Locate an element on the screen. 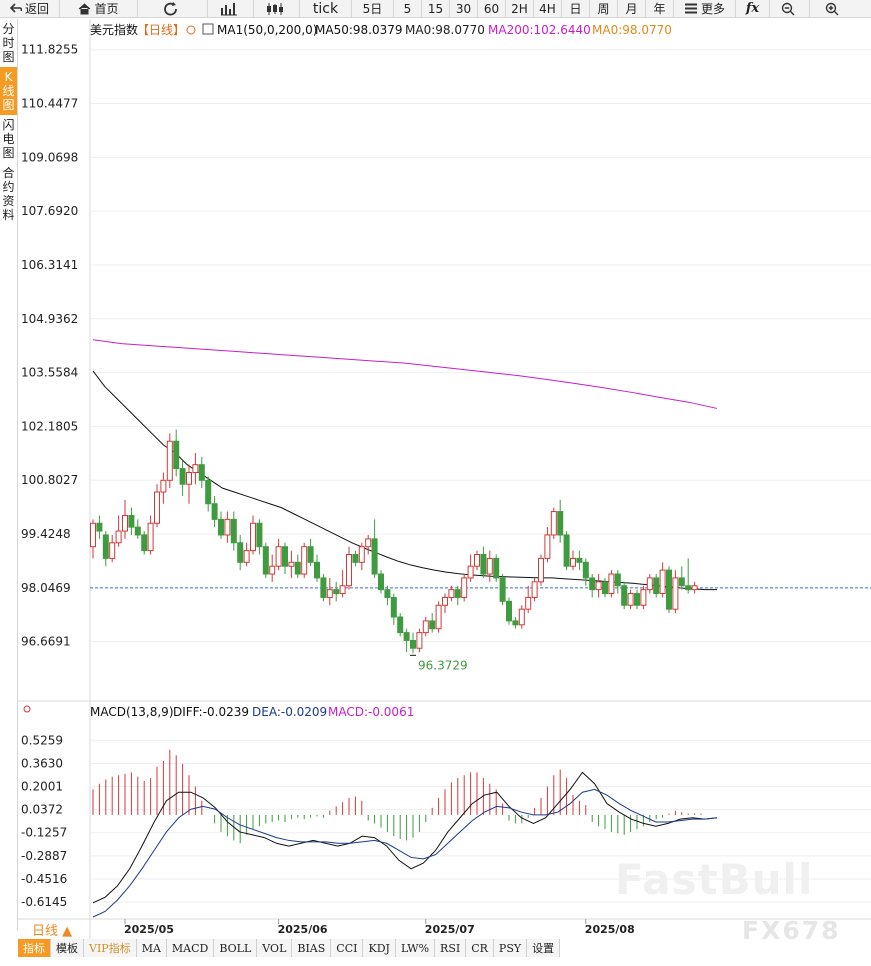 Image resolution: width=871 pixels, height=966 pixels. macd-settings-icon is located at coordinates (27, 709).